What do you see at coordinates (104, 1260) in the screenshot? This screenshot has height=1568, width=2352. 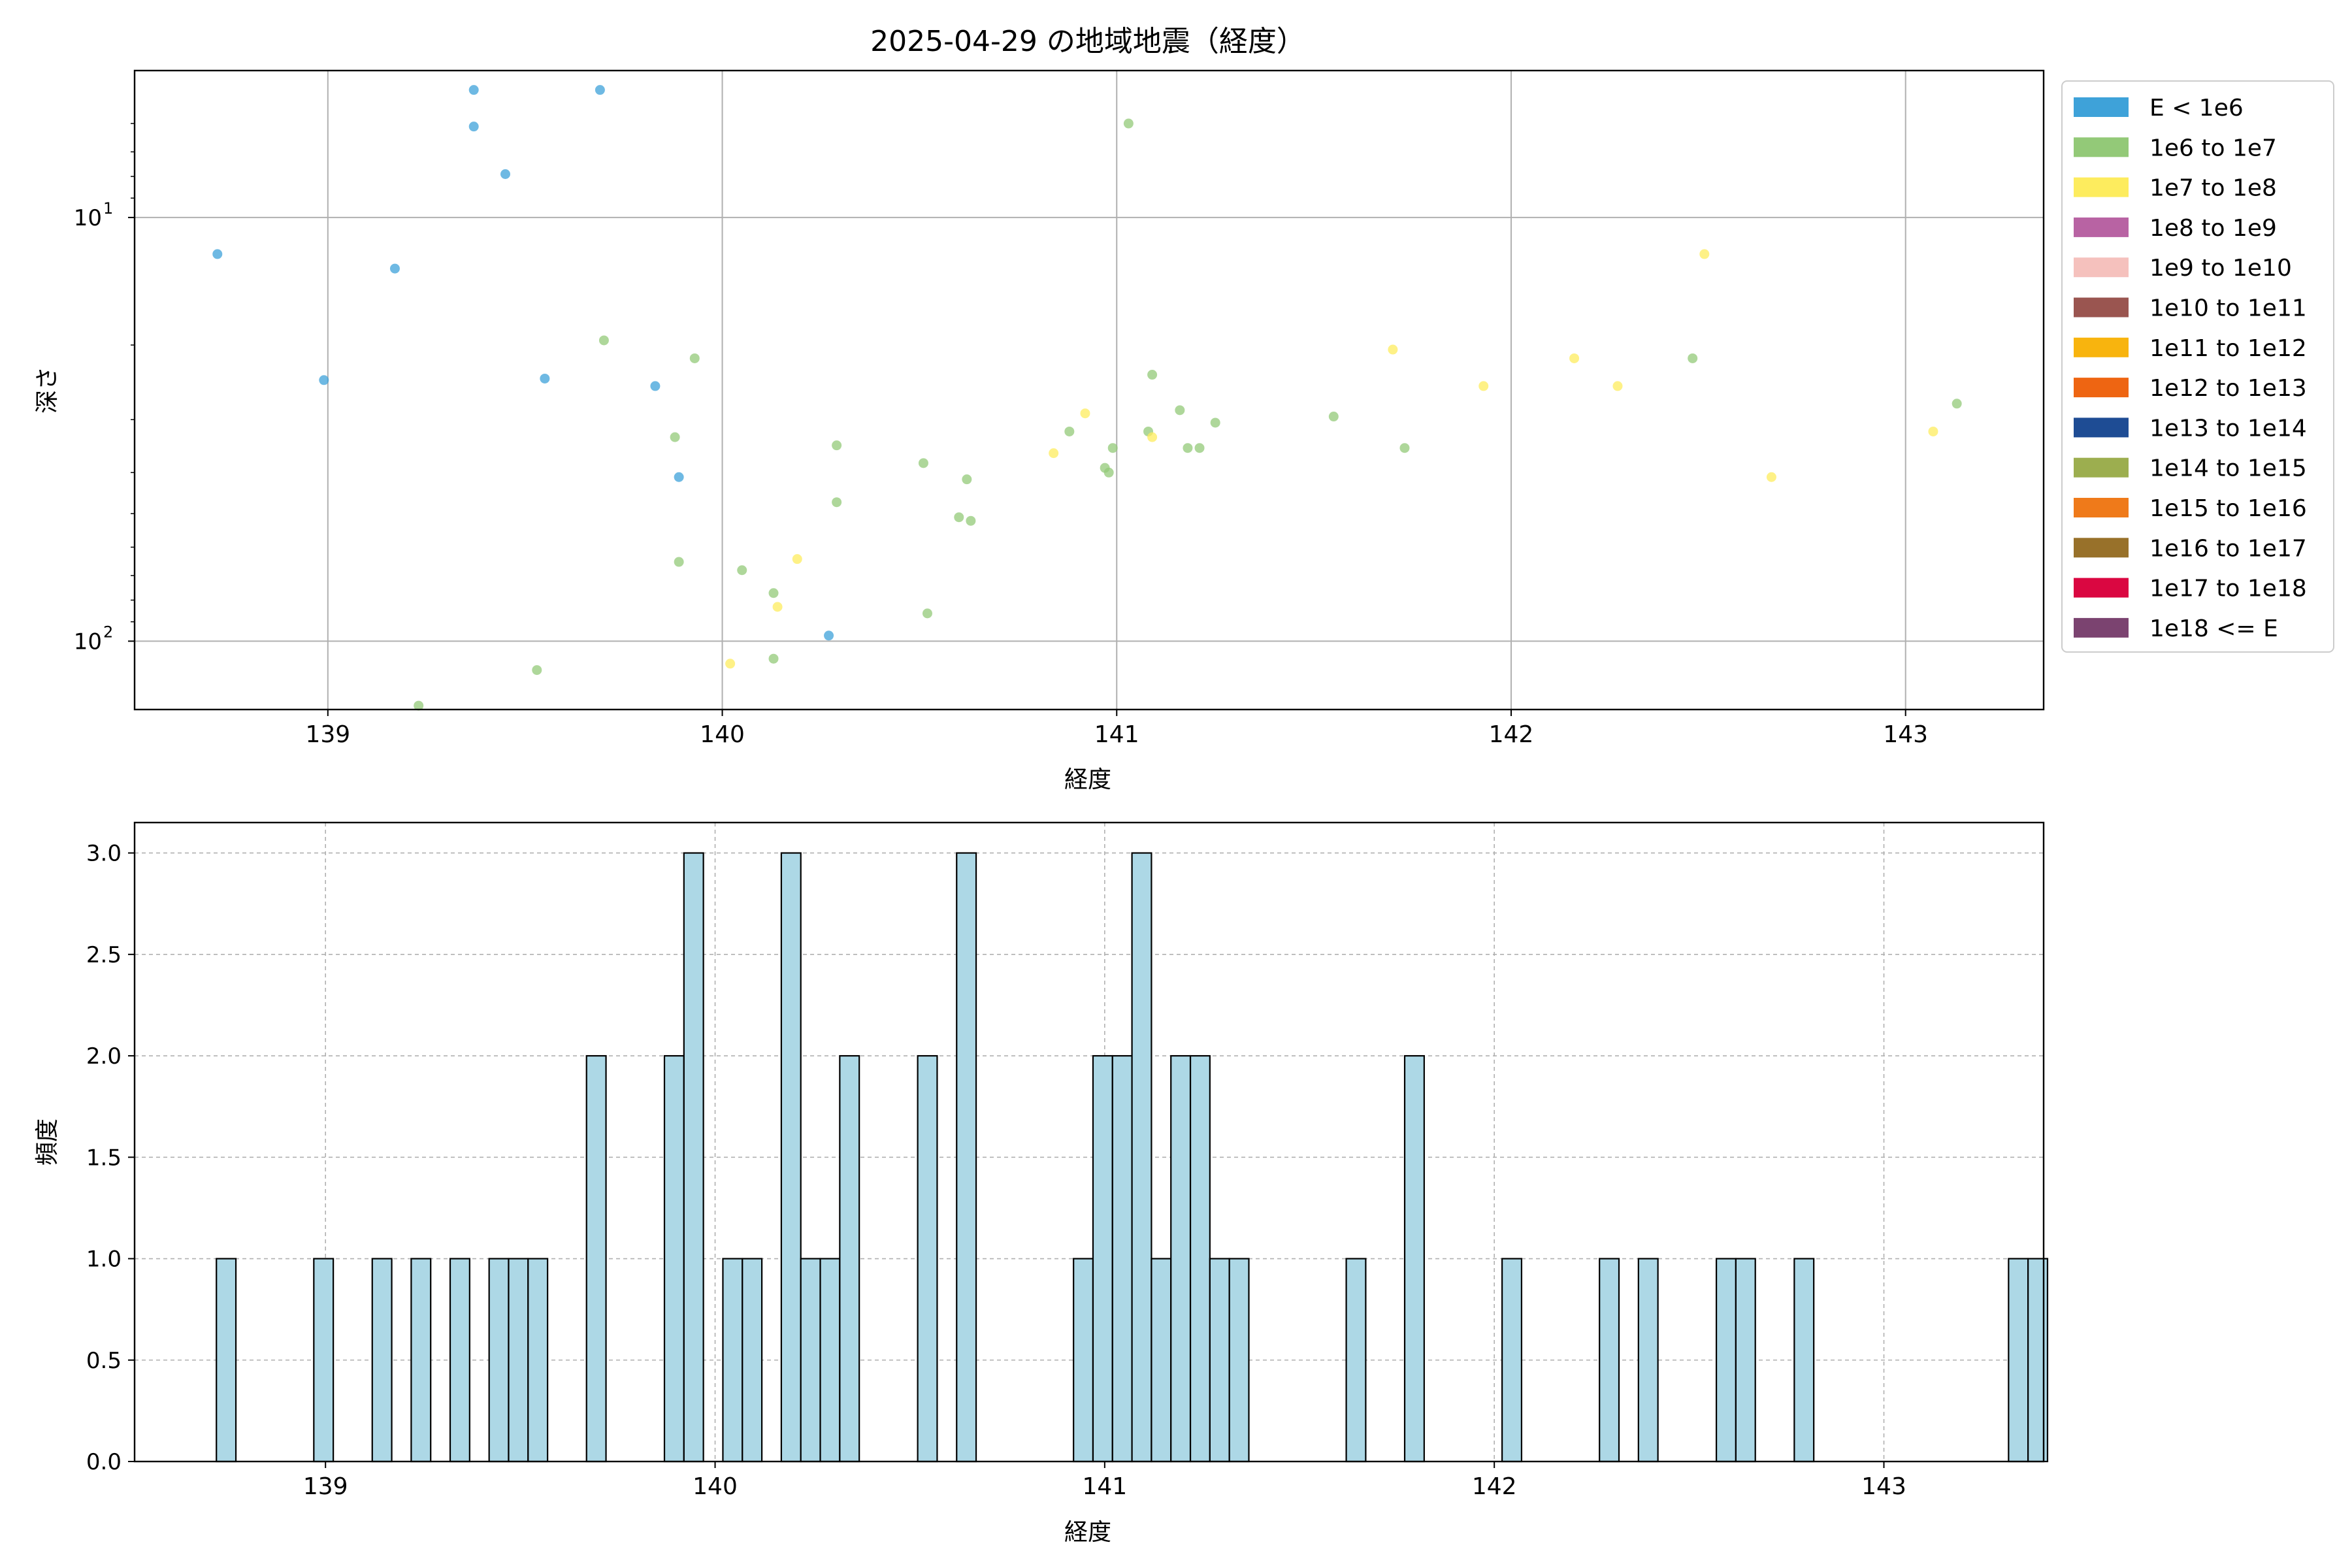 I see `y-tick-label: 1.0` at bounding box center [104, 1260].